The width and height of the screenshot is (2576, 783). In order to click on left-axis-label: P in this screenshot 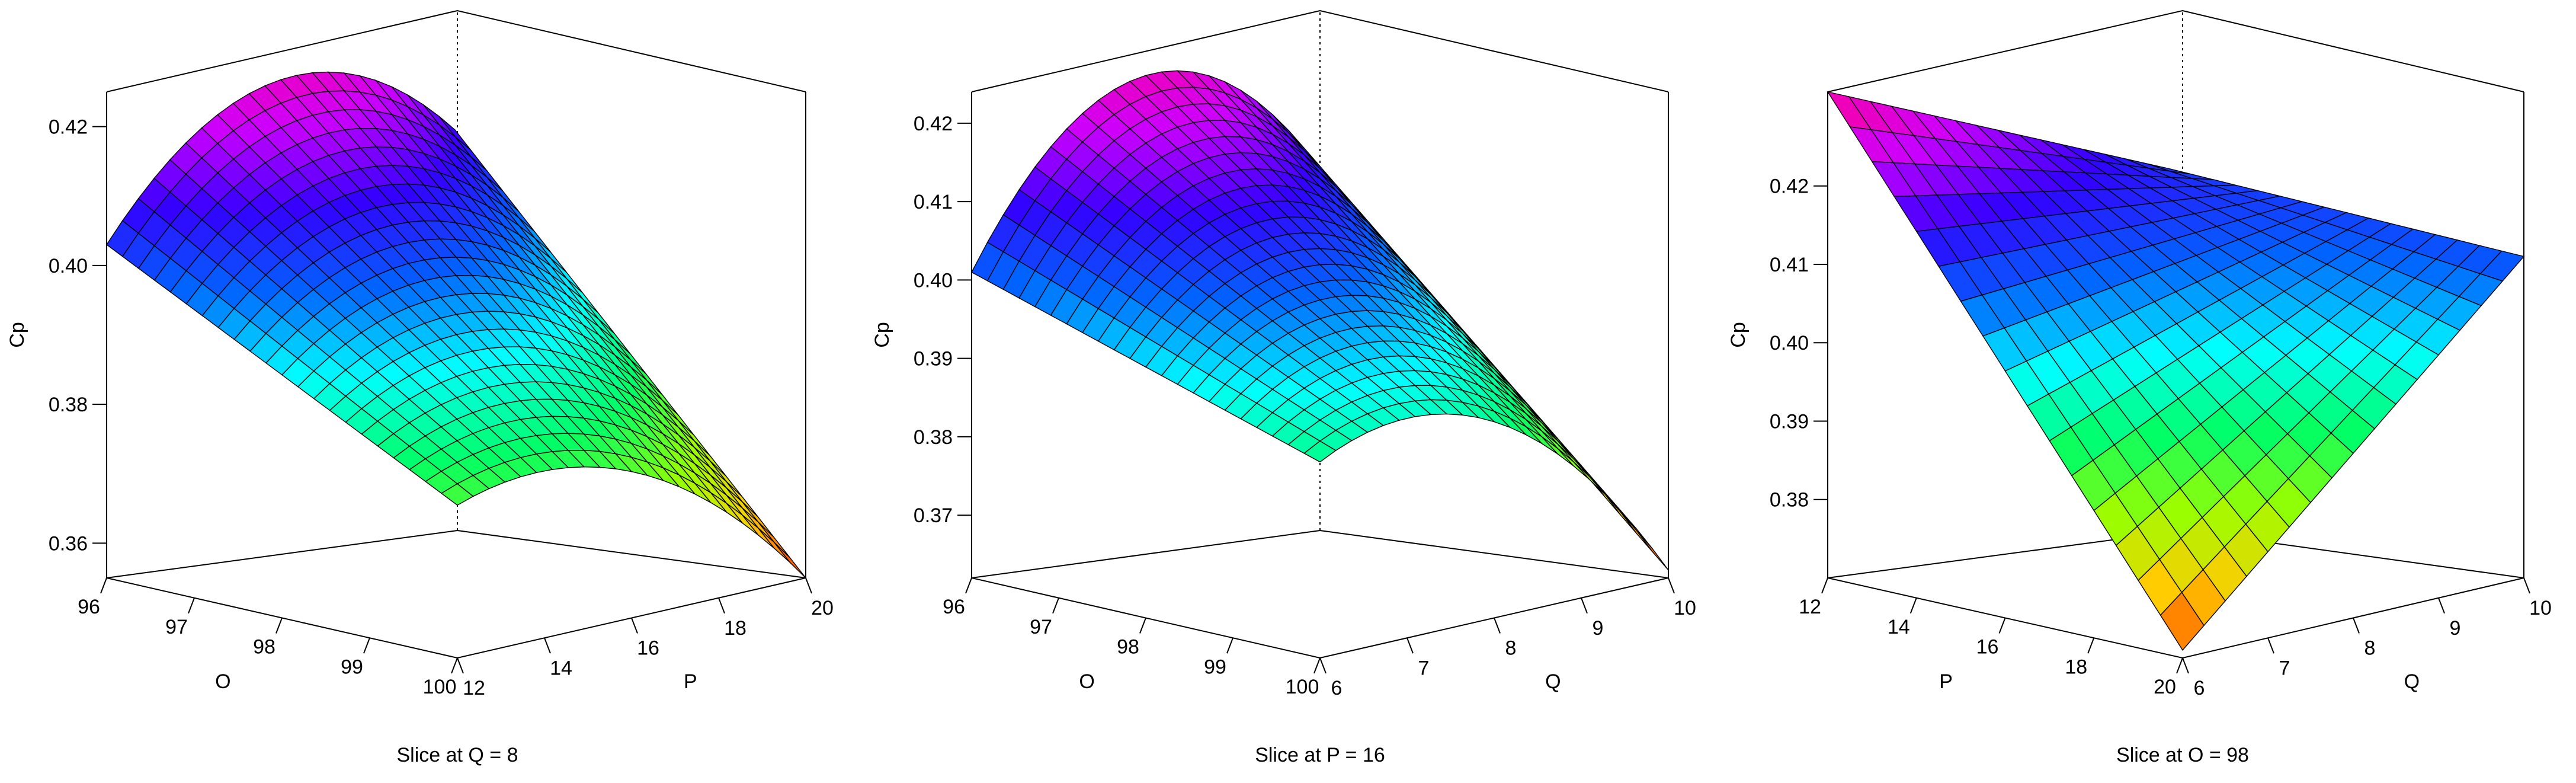, I will do `click(1946, 681)`.